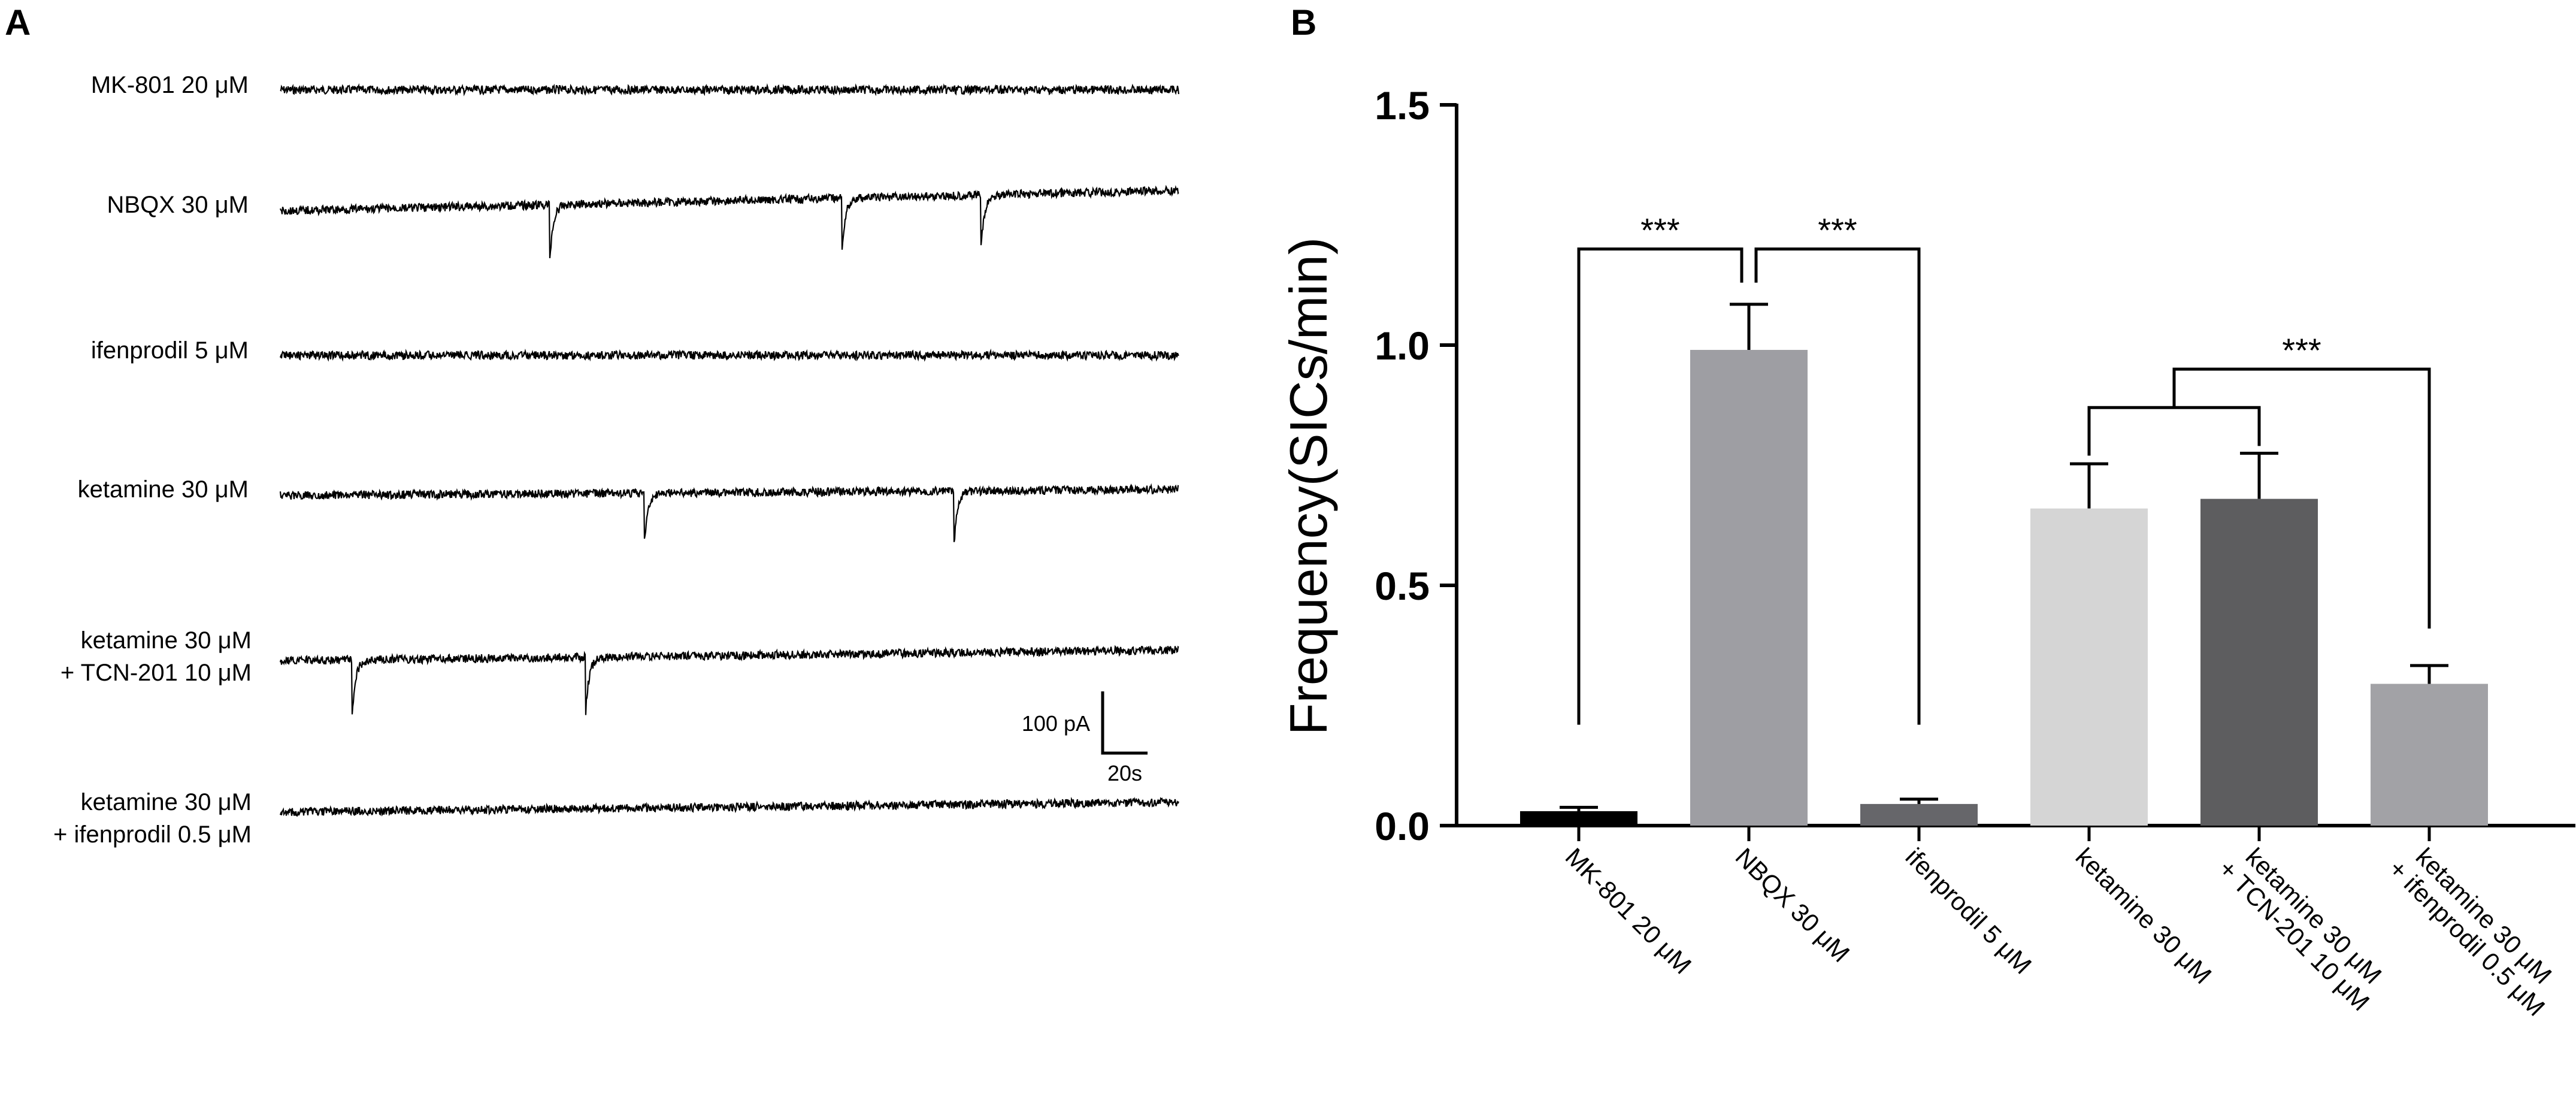 The width and height of the screenshot is (2576, 1097). Describe the element at coordinates (156, 673) in the screenshot. I see `trace-label: + TCN-201 10 μM` at that location.